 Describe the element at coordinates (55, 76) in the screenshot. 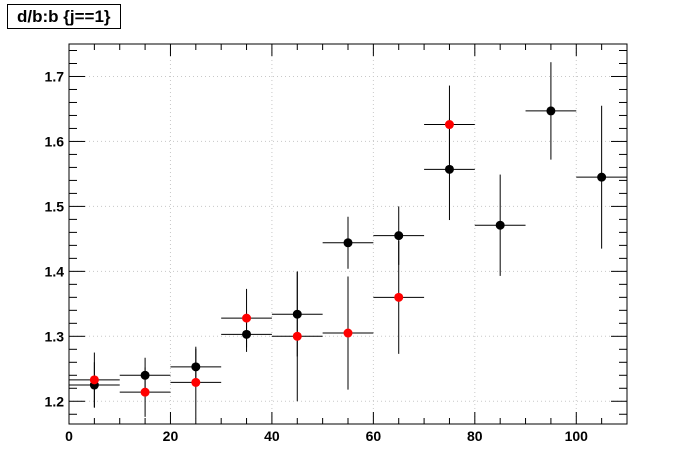

I see `y-tick-label: 1.7` at that location.